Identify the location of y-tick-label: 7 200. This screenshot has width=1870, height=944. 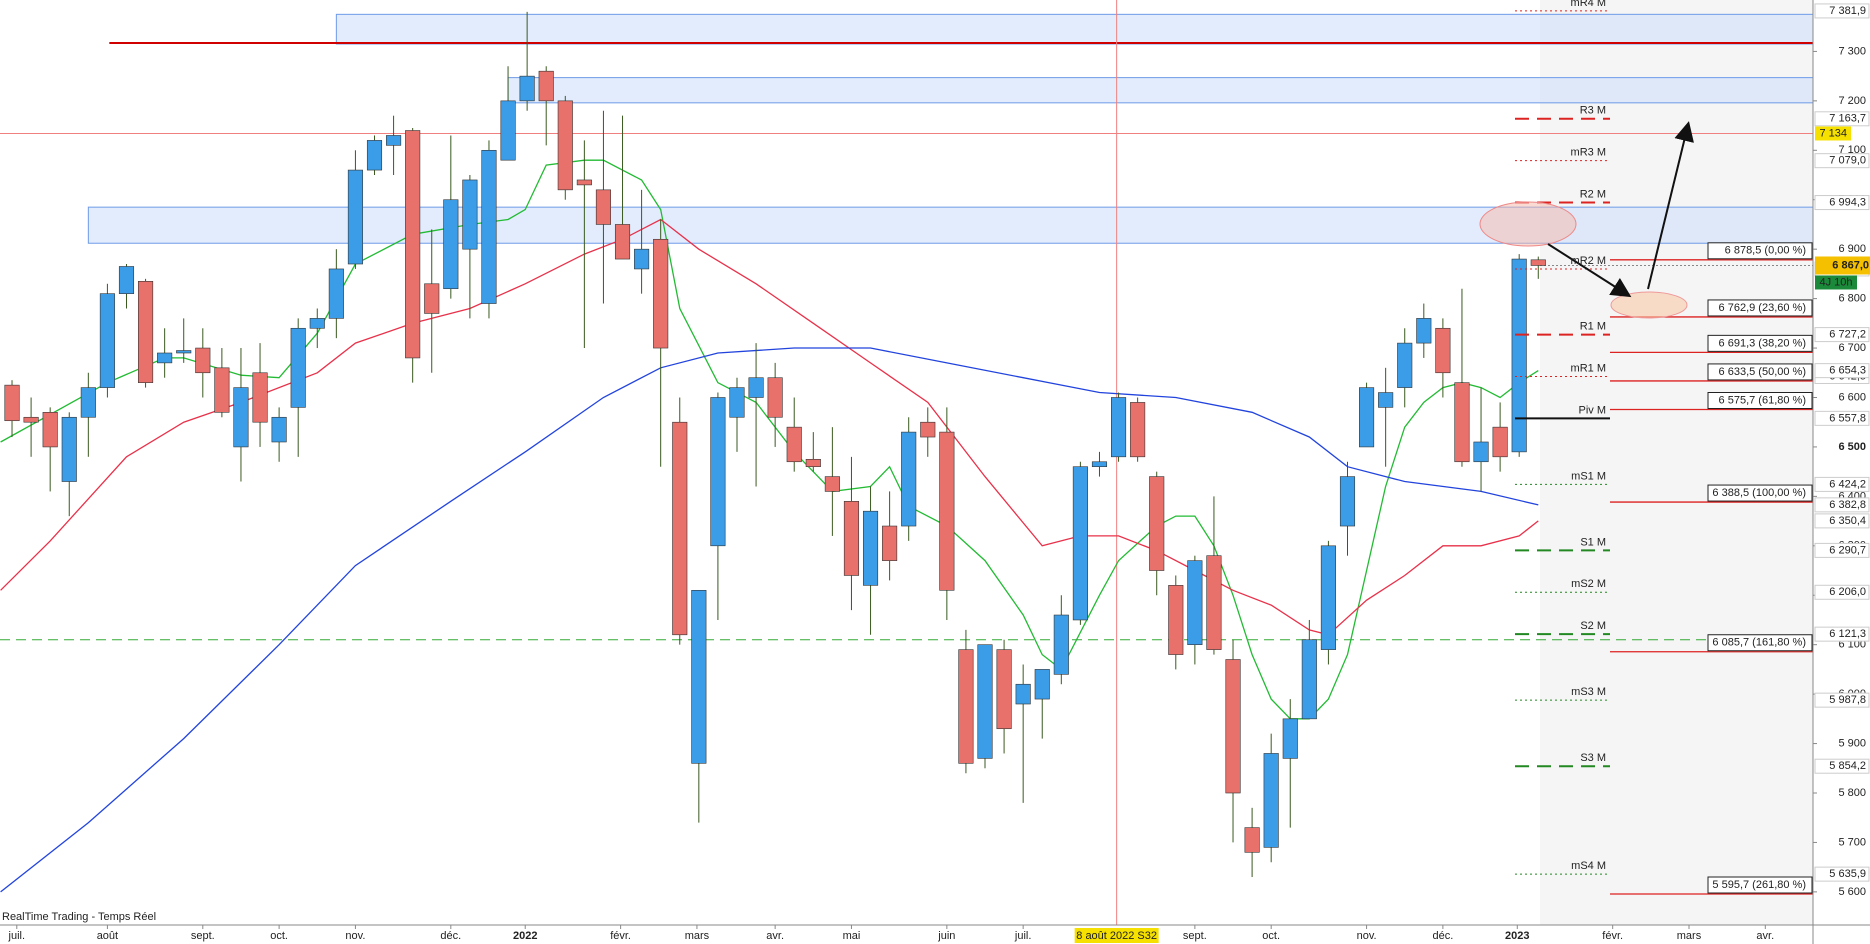
(1852, 101).